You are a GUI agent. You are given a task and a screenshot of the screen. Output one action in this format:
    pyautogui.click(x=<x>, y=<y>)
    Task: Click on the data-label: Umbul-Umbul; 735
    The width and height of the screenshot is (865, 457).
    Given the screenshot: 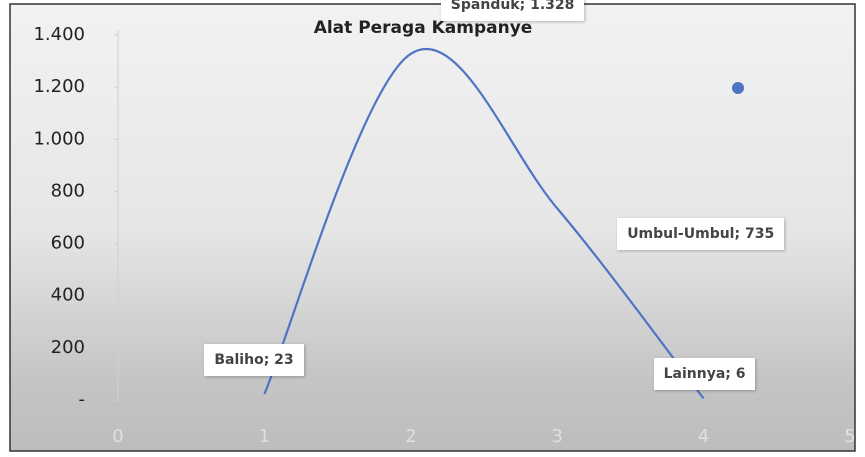 What is the action you would take?
    pyautogui.click(x=701, y=234)
    